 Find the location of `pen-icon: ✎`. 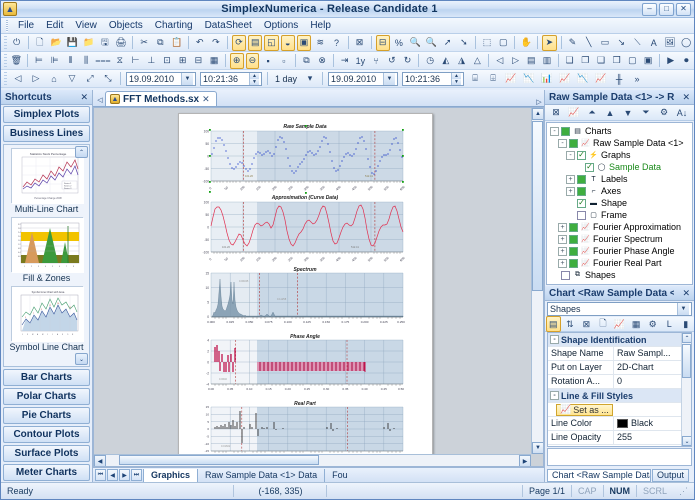

pen-icon: ✎ is located at coordinates (572, 42).